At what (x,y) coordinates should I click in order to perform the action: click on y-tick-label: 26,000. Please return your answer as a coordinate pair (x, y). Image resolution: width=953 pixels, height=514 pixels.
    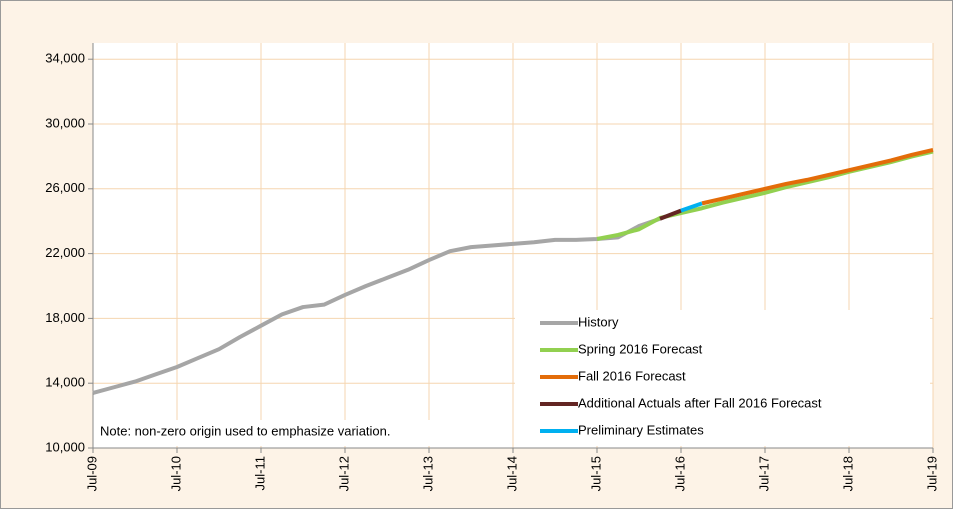
    Looking at the image, I should click on (65, 187).